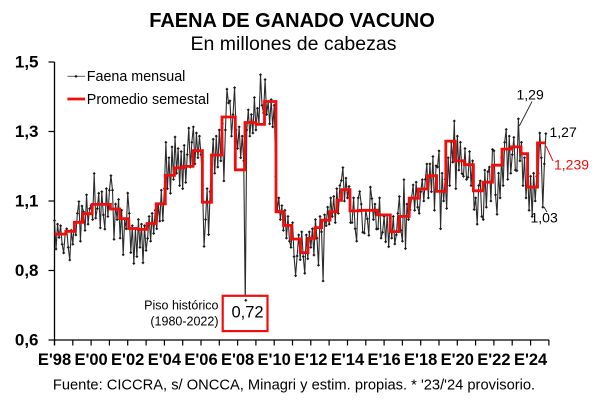  I want to click on svg-text: E'12, so click(310, 360).